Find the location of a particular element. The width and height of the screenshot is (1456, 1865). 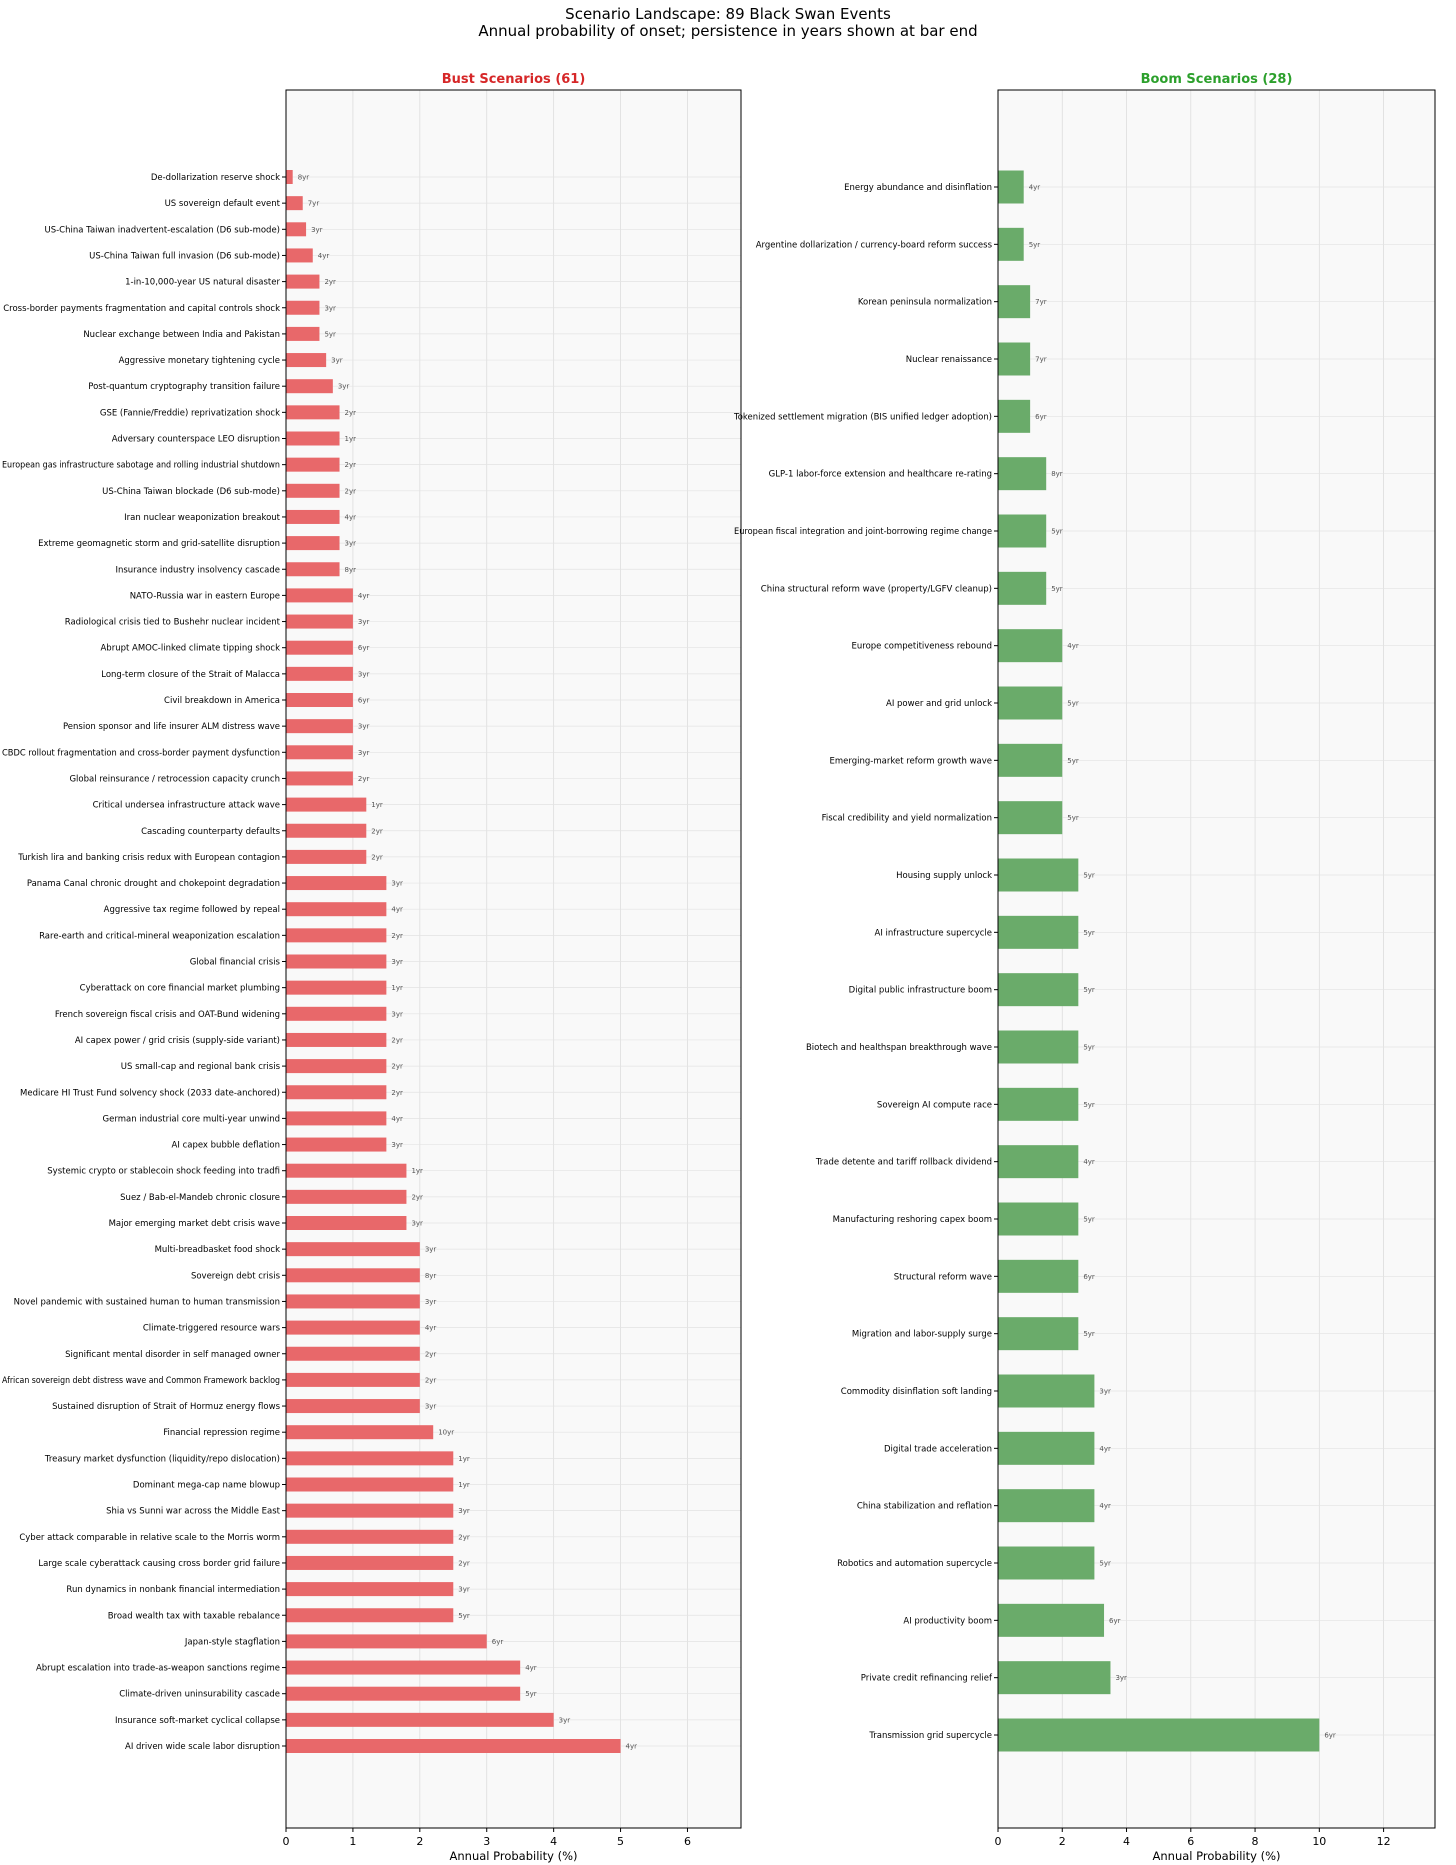

bust-category-label: Aggressive tax regime followed by repeal is located at coordinates (192, 910).